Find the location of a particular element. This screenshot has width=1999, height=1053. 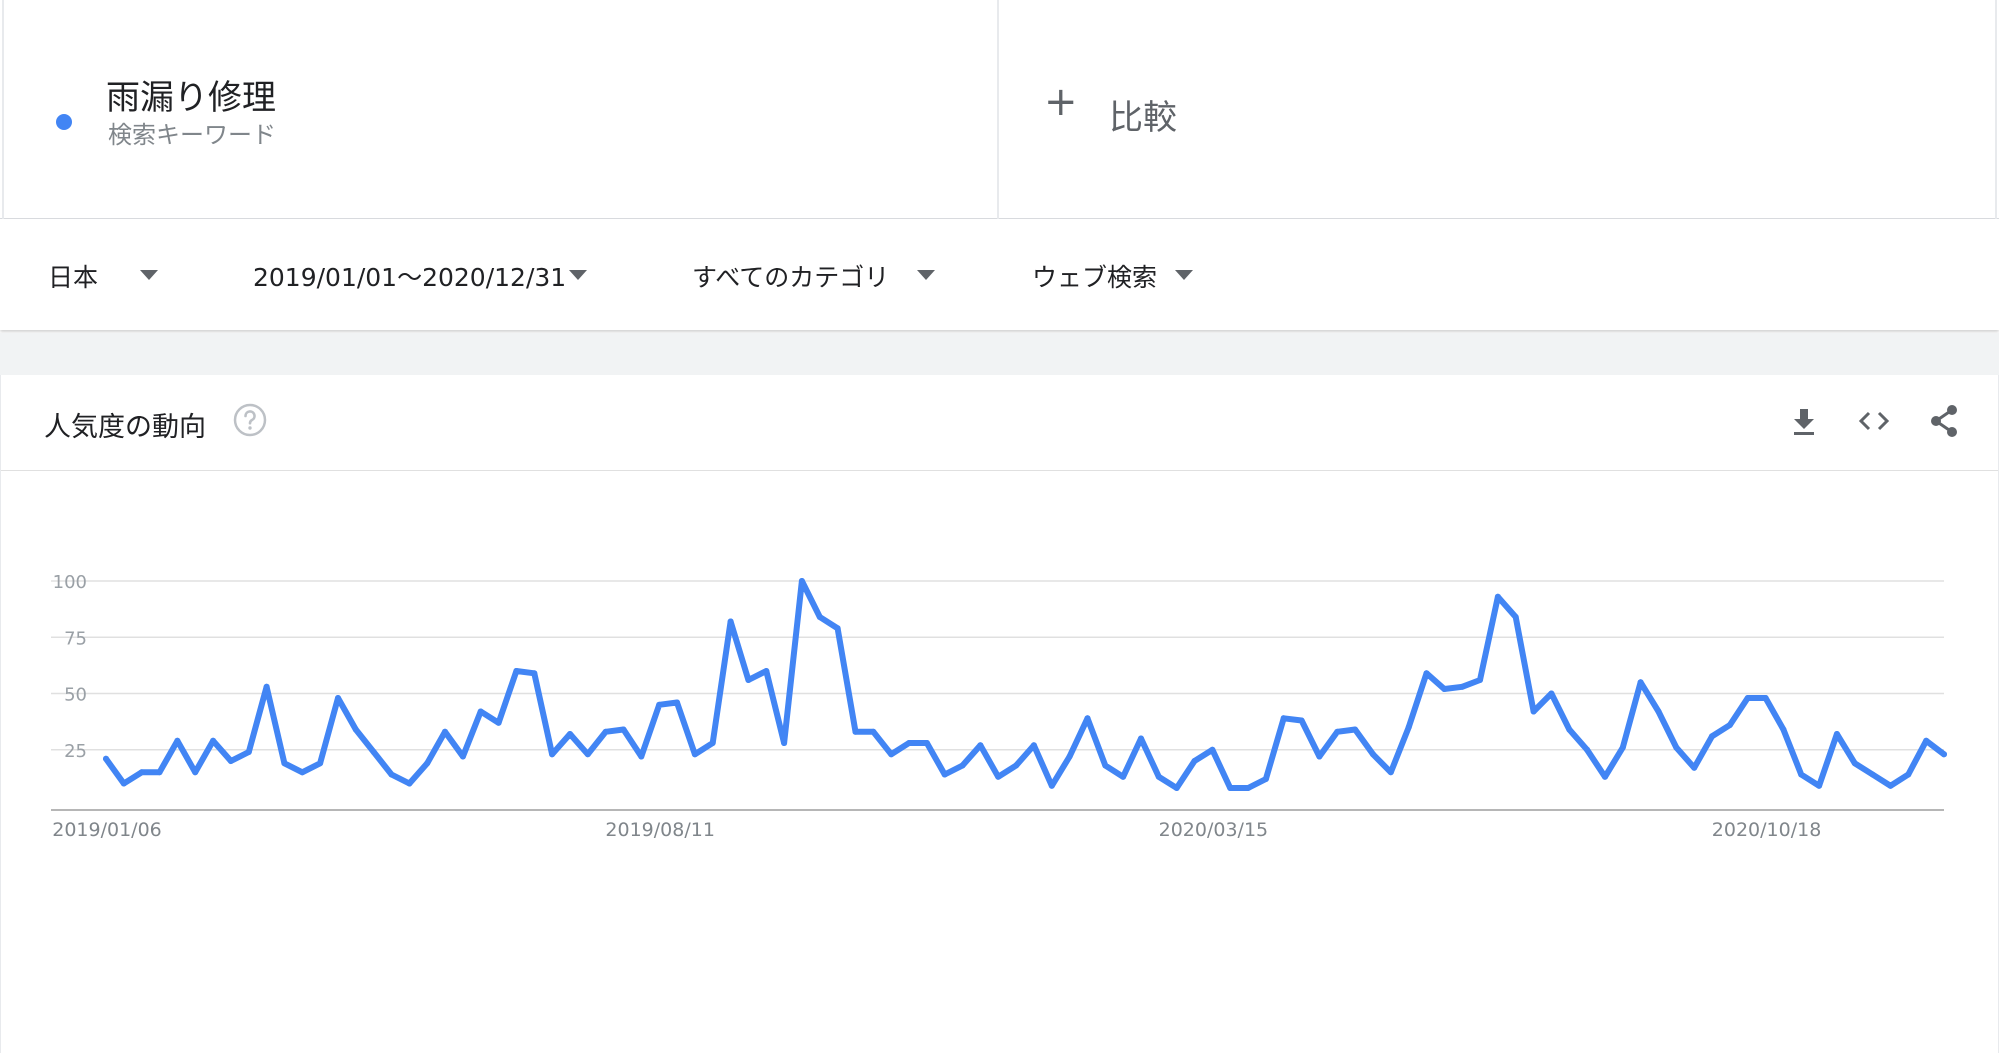

category-filter-label: すべてのカテゴリ is located at coordinates (791, 277).